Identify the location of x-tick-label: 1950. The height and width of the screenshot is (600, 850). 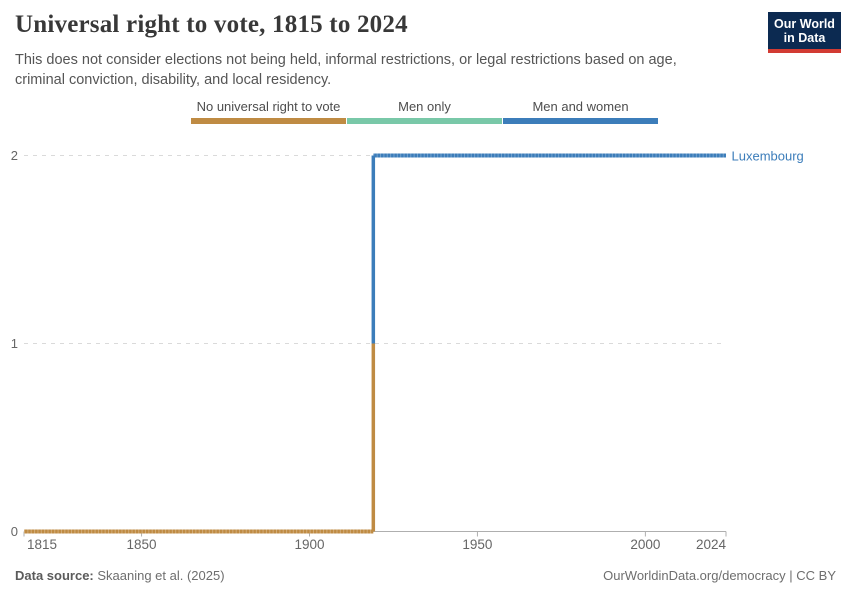
(477, 544).